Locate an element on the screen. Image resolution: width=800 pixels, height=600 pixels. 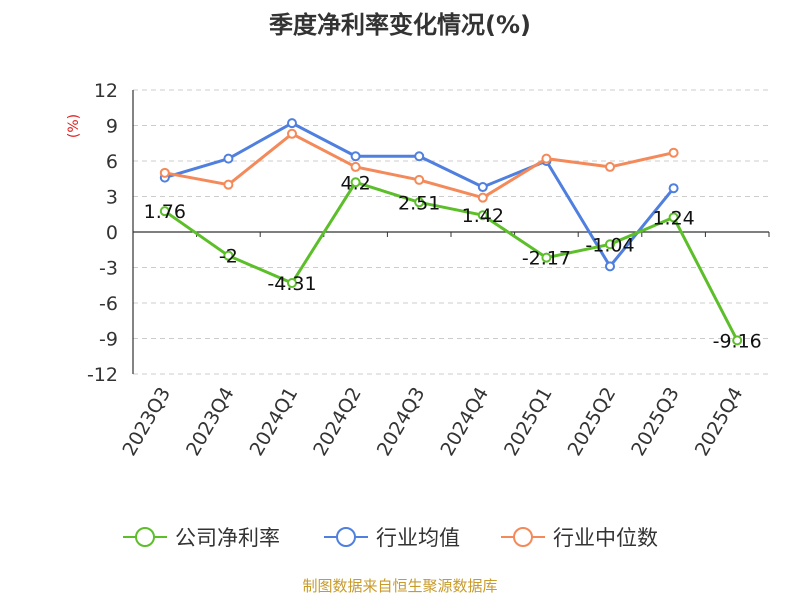
data-label: 1.42 is located at coordinates (483, 216).